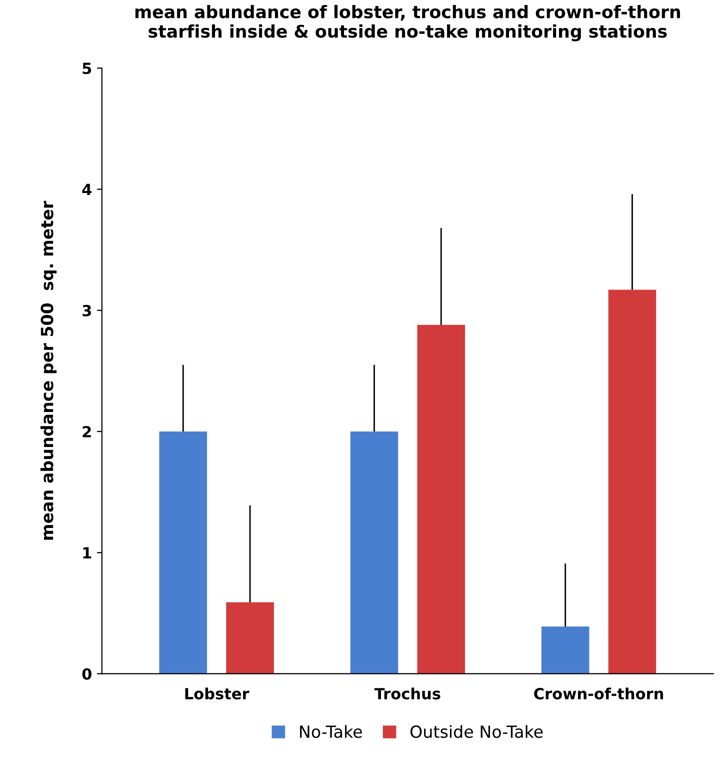  Describe the element at coordinates (48, 370) in the screenshot. I see `y-axis-title: mean abundance per 500 sq. meter` at that location.